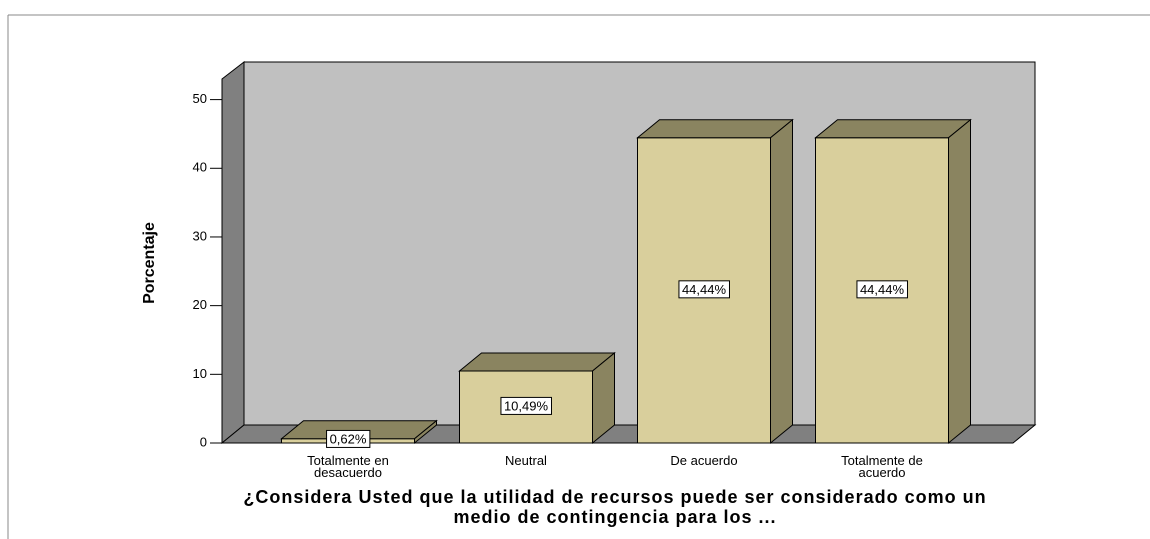 This screenshot has width=1150, height=539. Describe the element at coordinates (704, 460) in the screenshot. I see `x-tick-label: De acuerdo` at that location.